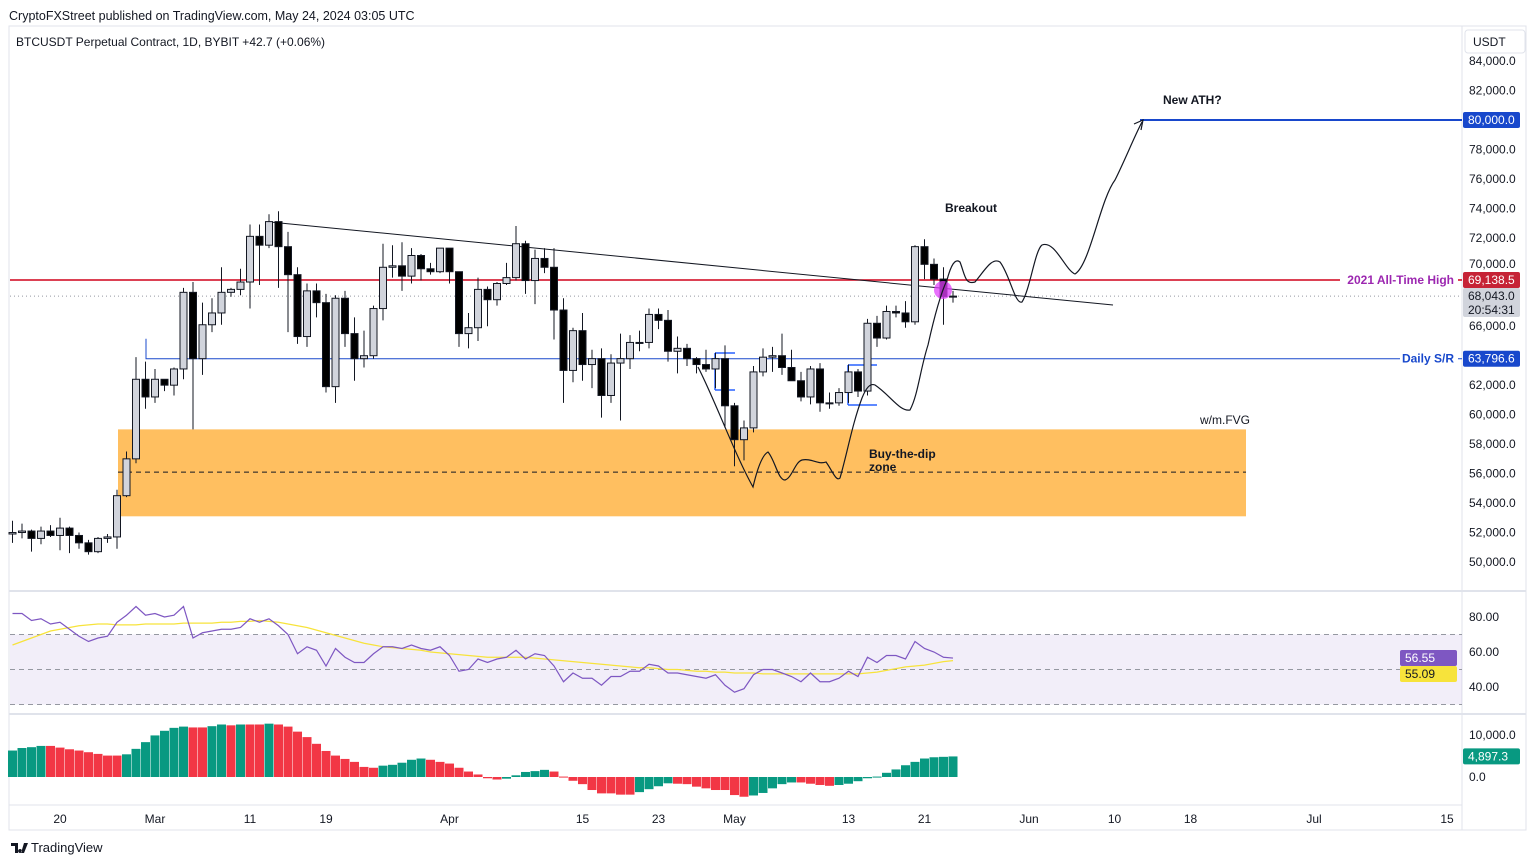  I want to click on projected-price-path, so click(920, 305).